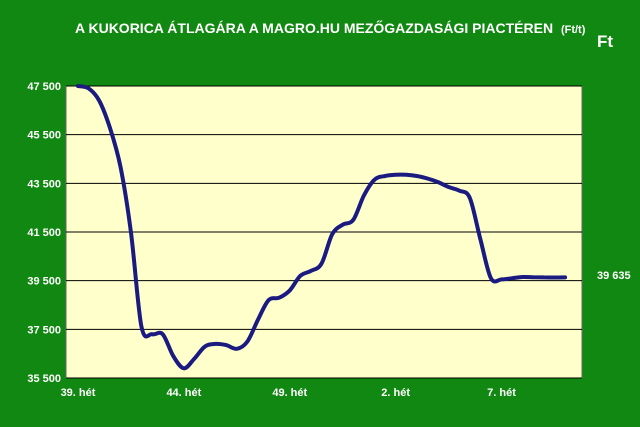 This screenshot has width=640, height=427. What do you see at coordinates (44, 87) in the screenshot?
I see `y-tick-label: 47 500` at bounding box center [44, 87].